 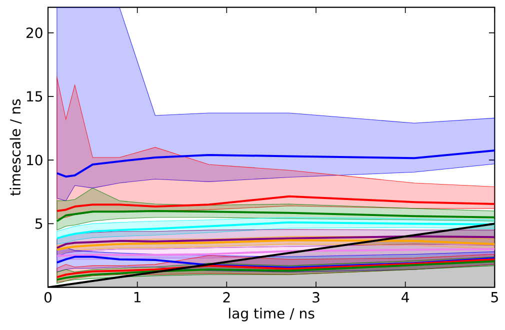 What do you see at coordinates (34, 160) in the screenshot?
I see `y-tick-label: 10` at bounding box center [34, 160].